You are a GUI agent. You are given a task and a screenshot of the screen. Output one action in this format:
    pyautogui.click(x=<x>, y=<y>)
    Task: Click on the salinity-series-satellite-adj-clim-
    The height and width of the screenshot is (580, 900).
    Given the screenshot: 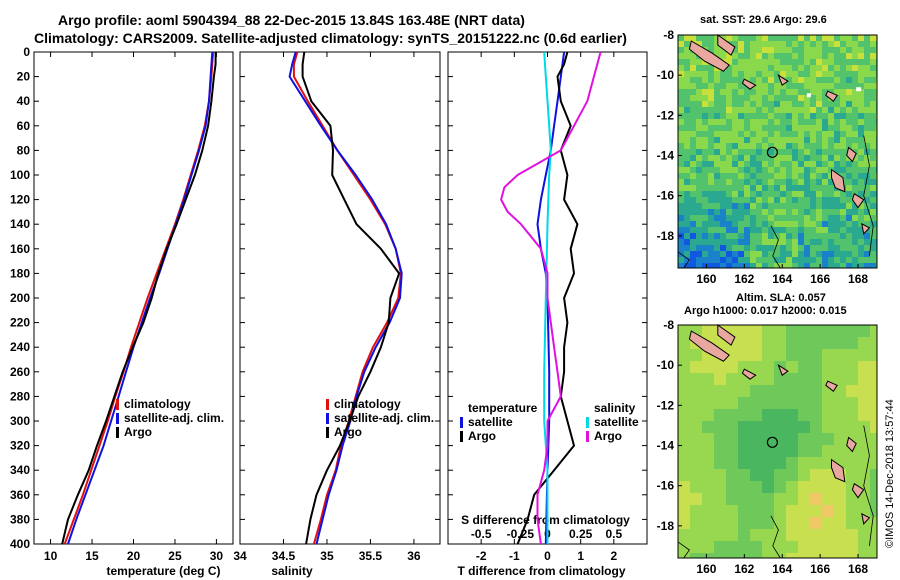 What is the action you would take?
    pyautogui.click(x=345, y=298)
    